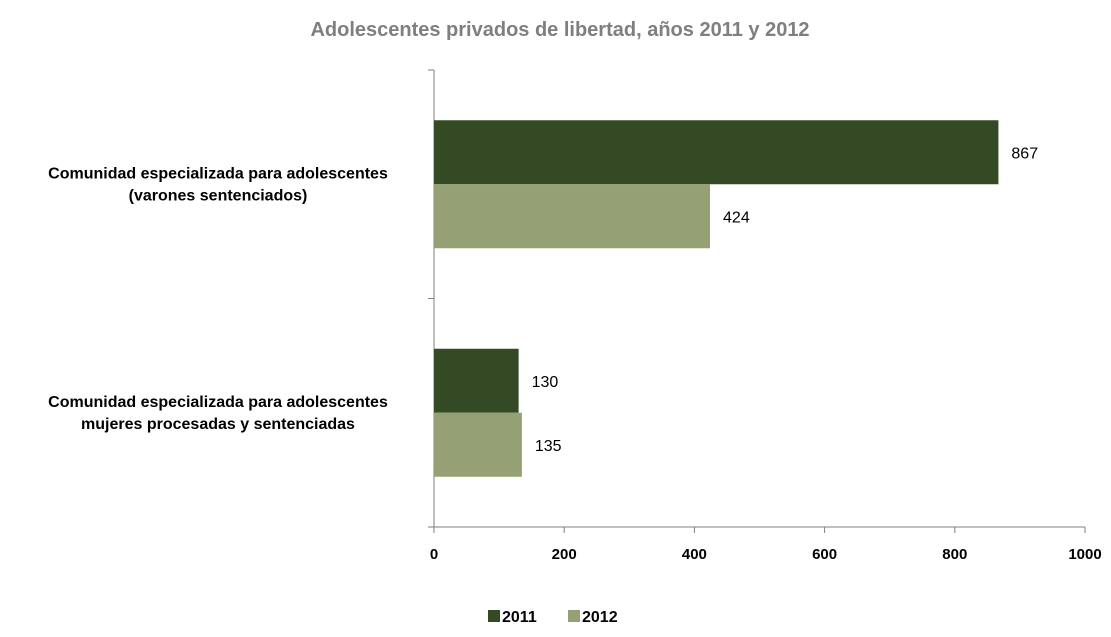 This screenshot has height=637, width=1111. What do you see at coordinates (600, 617) in the screenshot?
I see `legend-label-2012: 2012` at bounding box center [600, 617].